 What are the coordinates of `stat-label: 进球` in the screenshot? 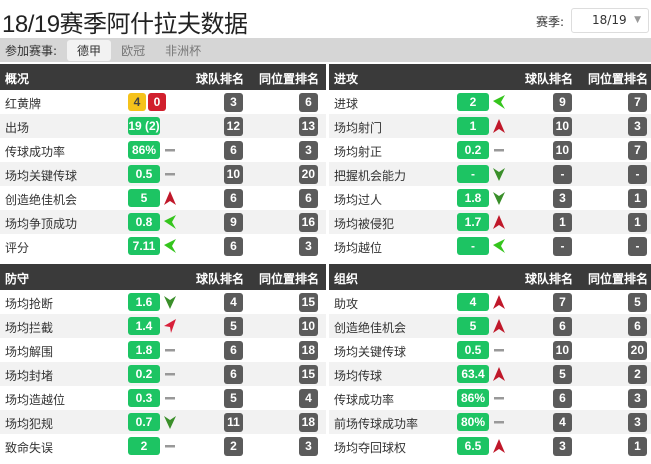 It's located at (346, 104).